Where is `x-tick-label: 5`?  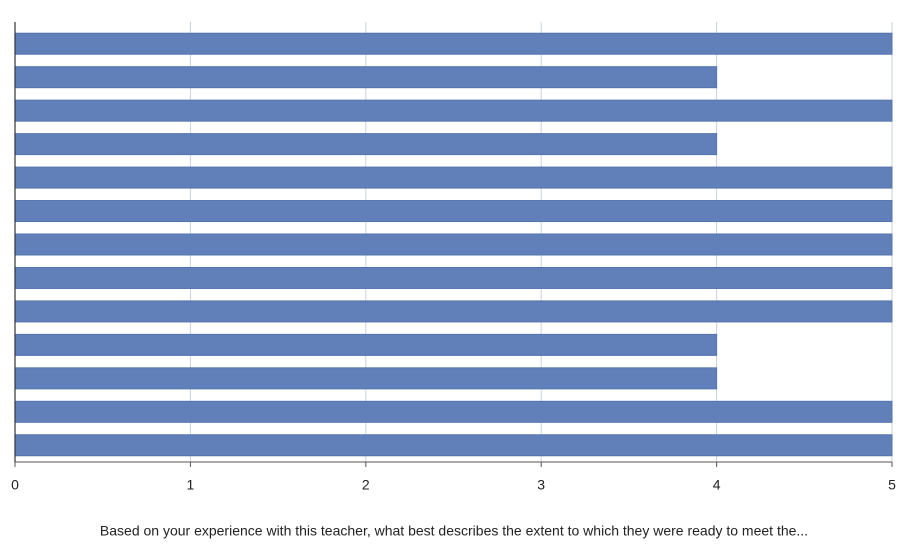
x-tick-label: 5 is located at coordinates (892, 485).